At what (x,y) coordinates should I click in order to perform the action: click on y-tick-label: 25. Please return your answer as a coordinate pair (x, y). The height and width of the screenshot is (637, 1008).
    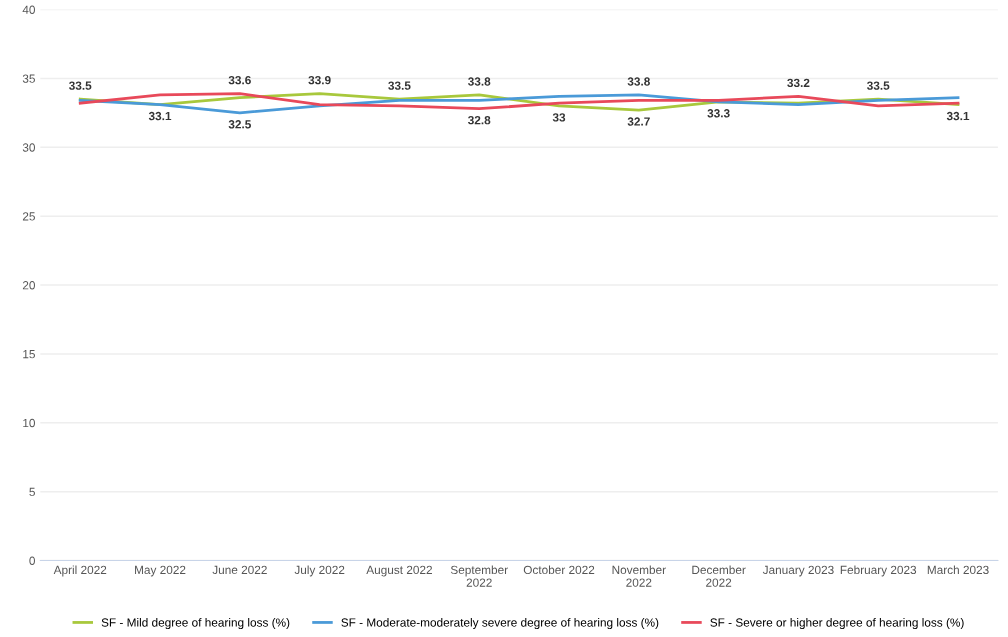
    Looking at the image, I should click on (28, 216).